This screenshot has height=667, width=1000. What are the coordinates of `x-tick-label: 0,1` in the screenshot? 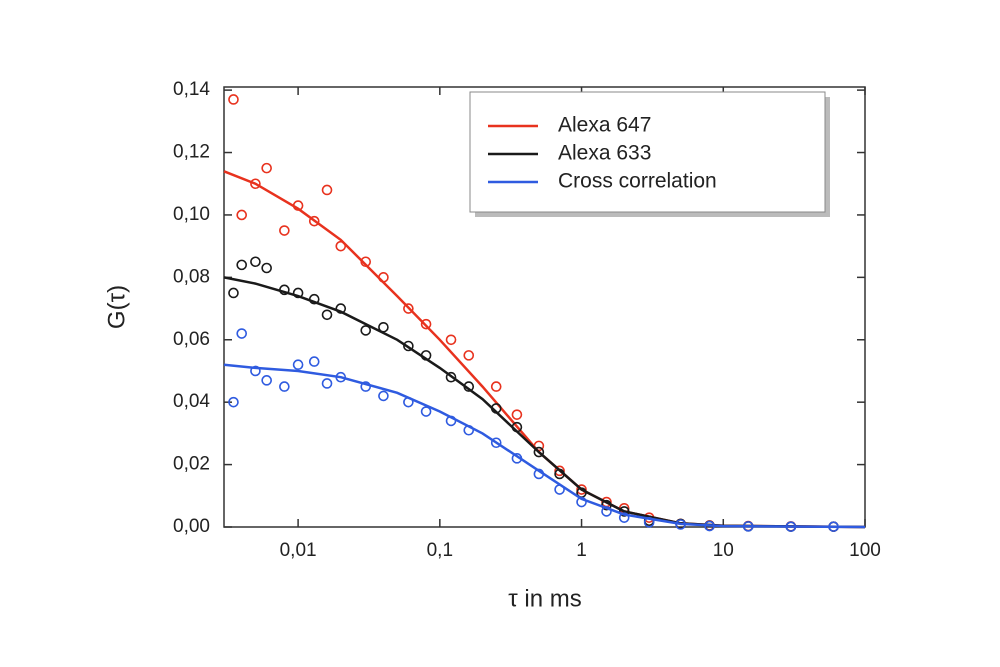 It's located at (440, 550).